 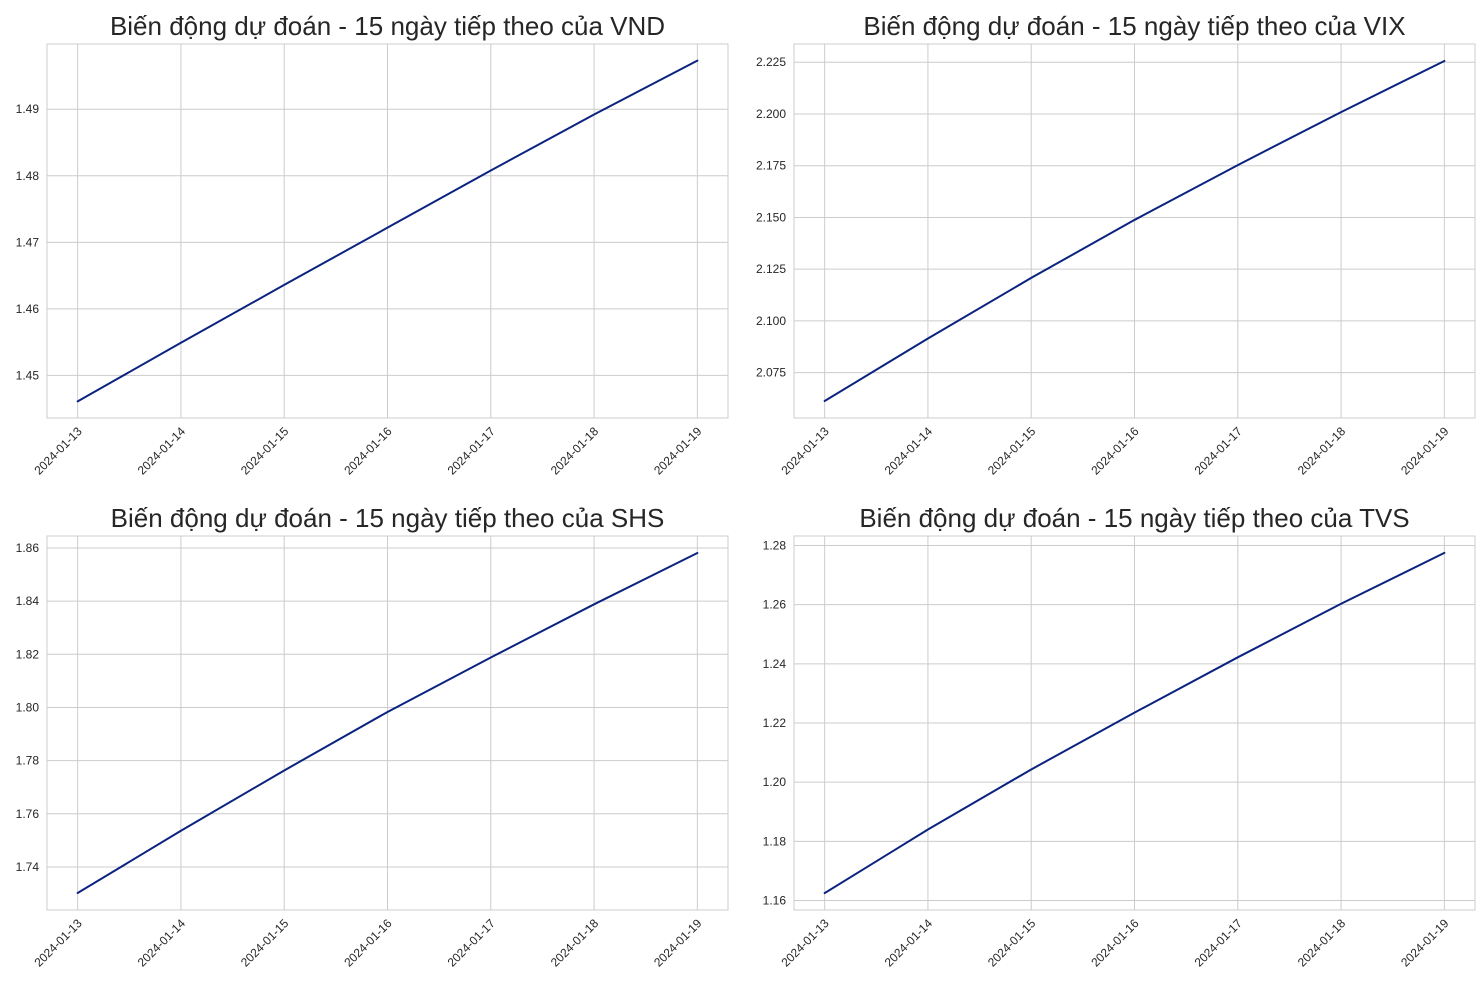 I want to click on y-tick-label: 1.18, so click(x=775, y=841).